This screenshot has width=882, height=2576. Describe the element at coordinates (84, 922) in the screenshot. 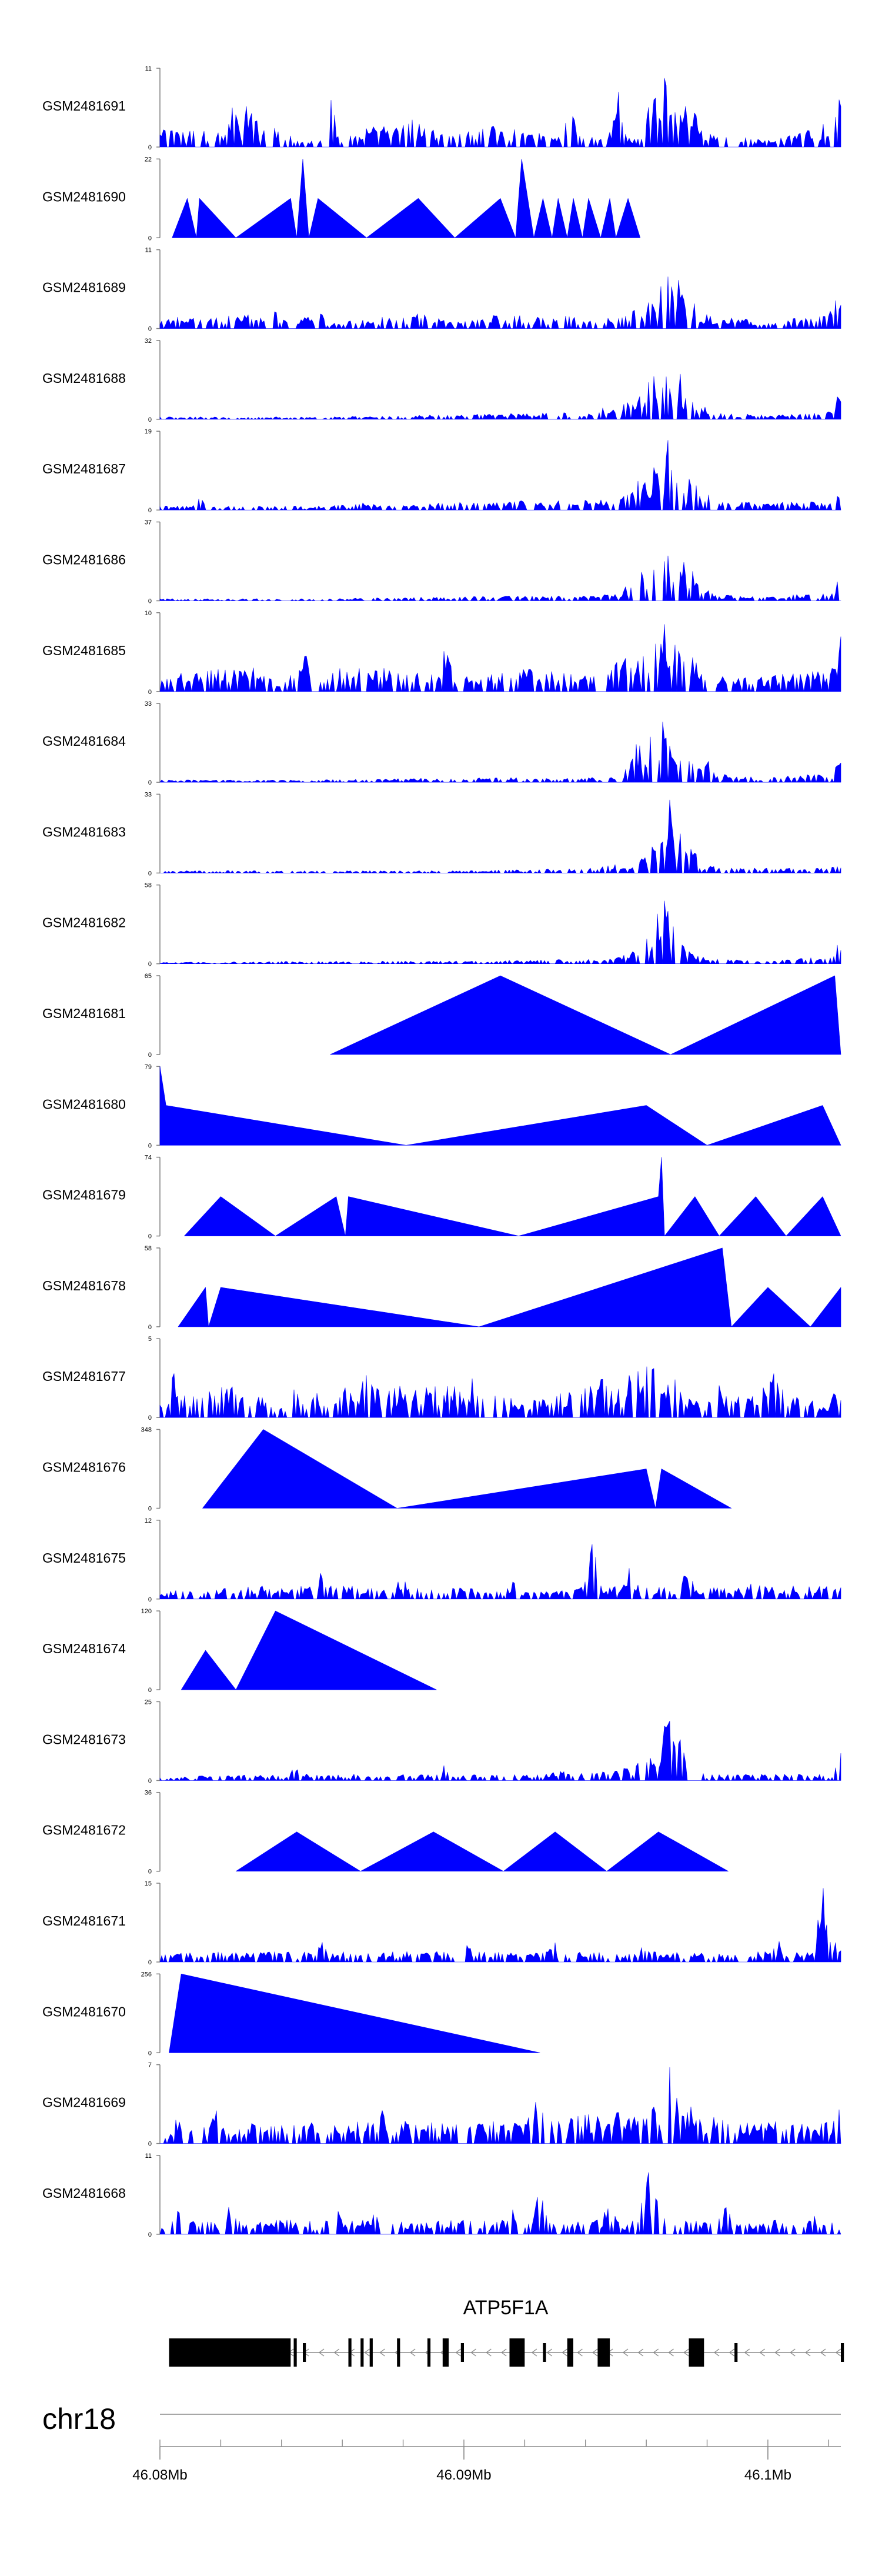

I see `track-label: GSM2481682` at that location.